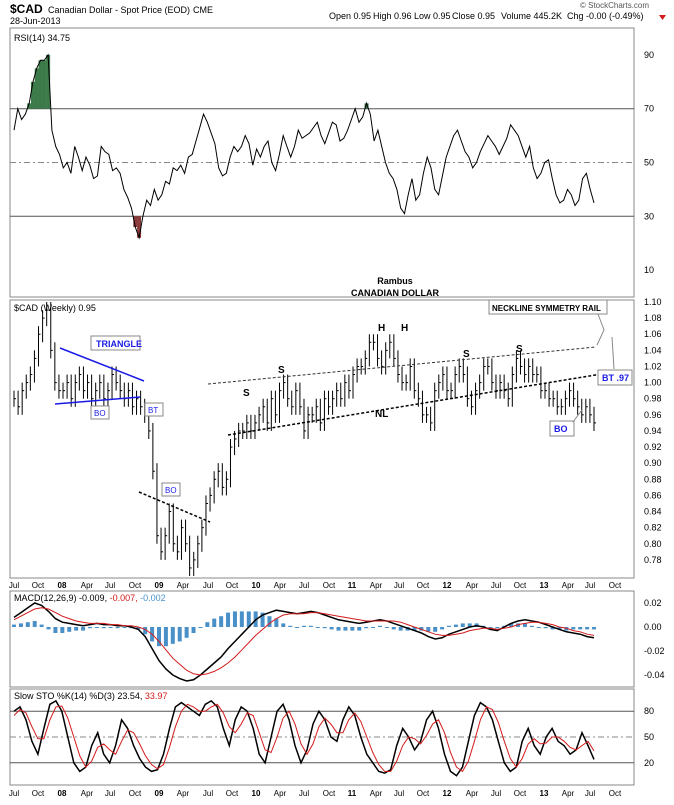  I want to click on bt-label-1: BT, so click(153, 410).